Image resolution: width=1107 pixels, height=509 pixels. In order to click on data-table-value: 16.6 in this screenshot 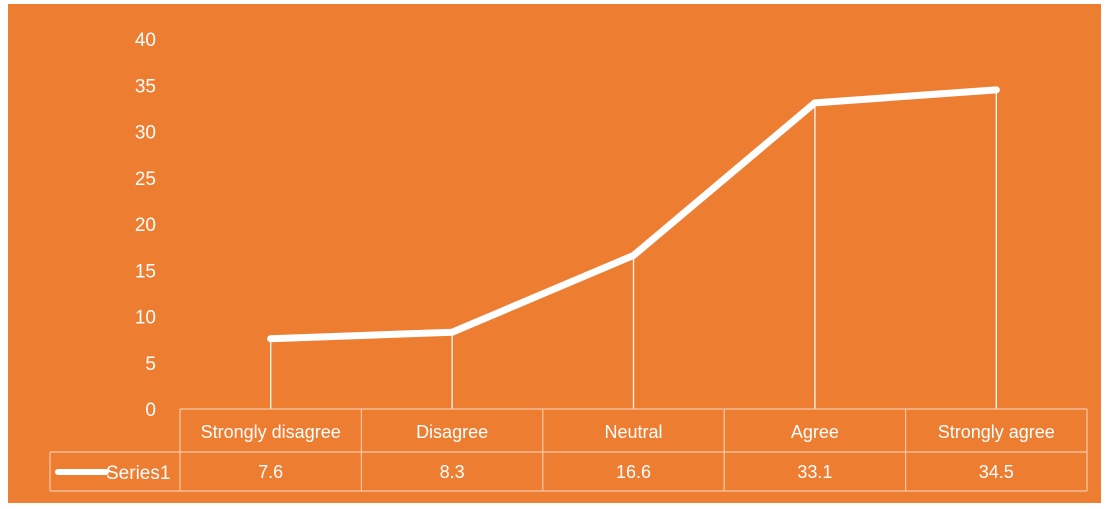, I will do `click(633, 472)`.